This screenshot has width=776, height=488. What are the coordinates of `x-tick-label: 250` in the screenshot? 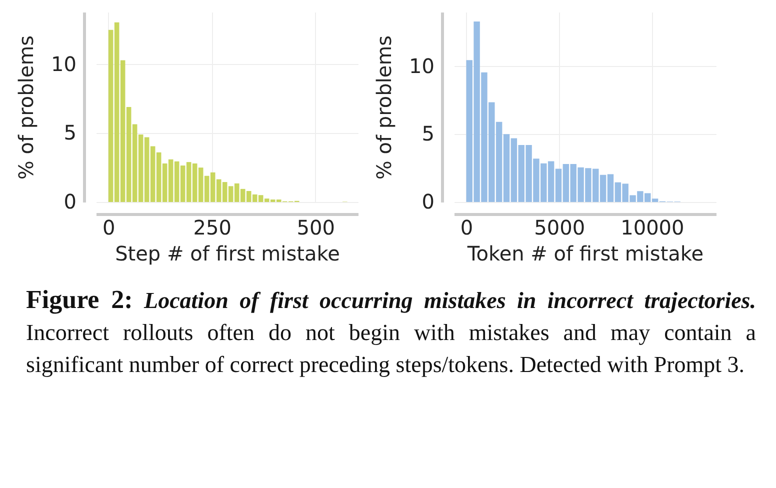 It's located at (212, 228).